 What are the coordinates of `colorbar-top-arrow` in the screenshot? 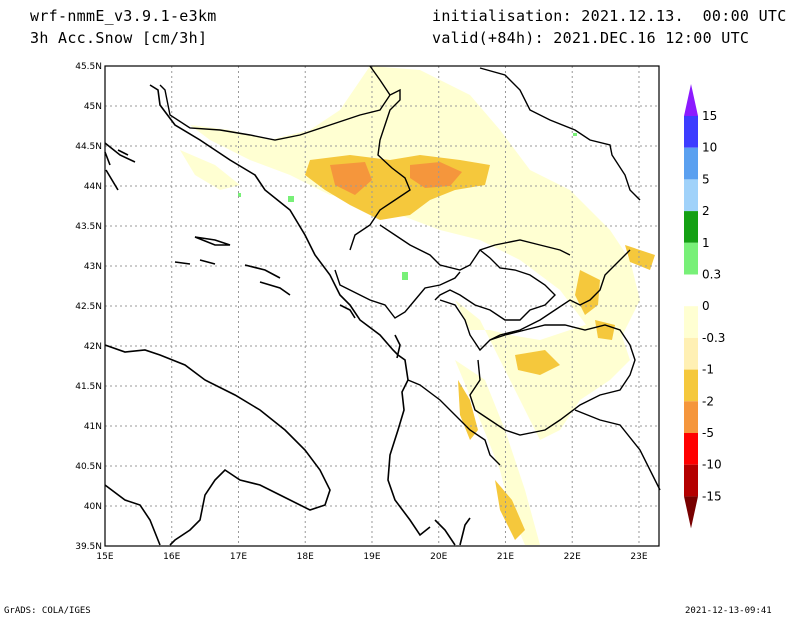 It's located at (691, 100).